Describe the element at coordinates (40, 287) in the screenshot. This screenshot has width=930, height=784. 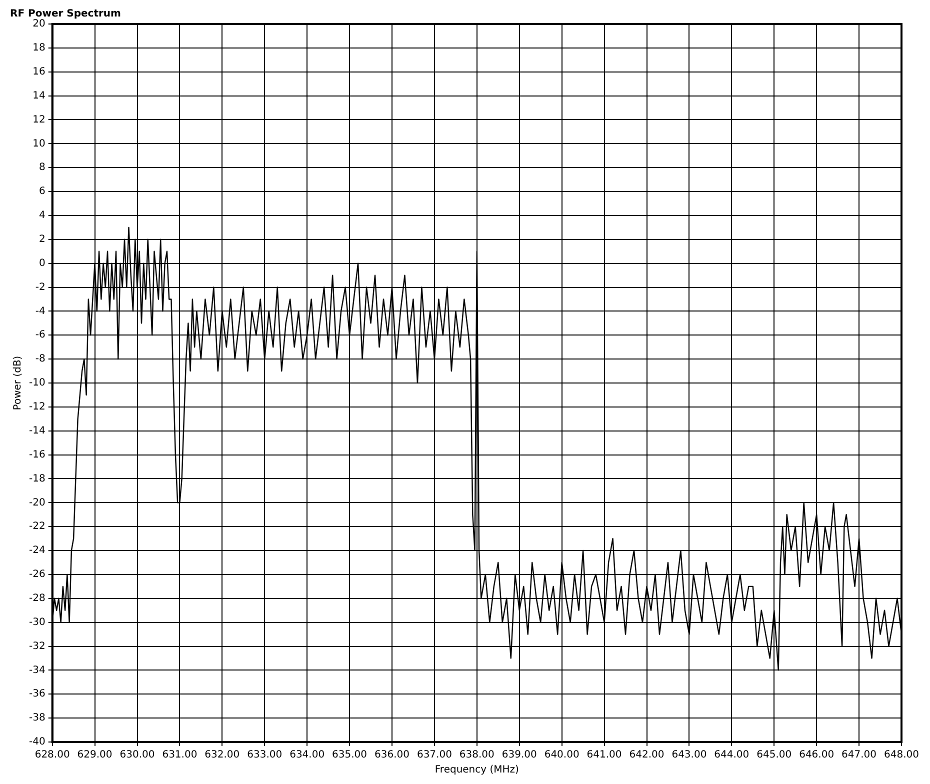
I see `y-tick-label: -2` at that location.